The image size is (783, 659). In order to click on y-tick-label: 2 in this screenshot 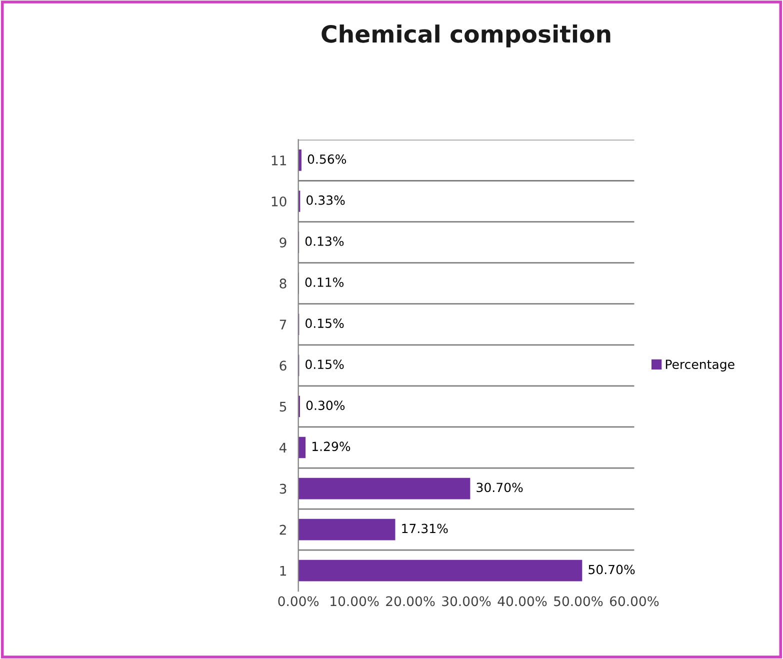, I will do `click(283, 529)`.